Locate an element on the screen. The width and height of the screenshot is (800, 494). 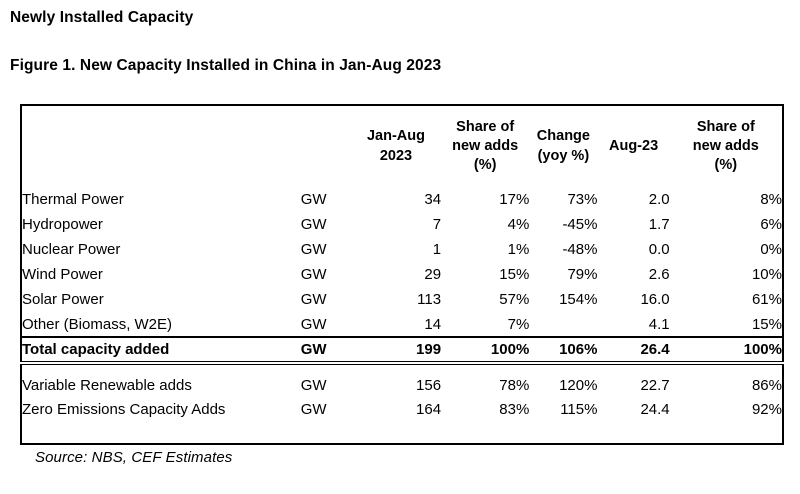
cell-aug-23: 24.4 is located at coordinates (655, 409).